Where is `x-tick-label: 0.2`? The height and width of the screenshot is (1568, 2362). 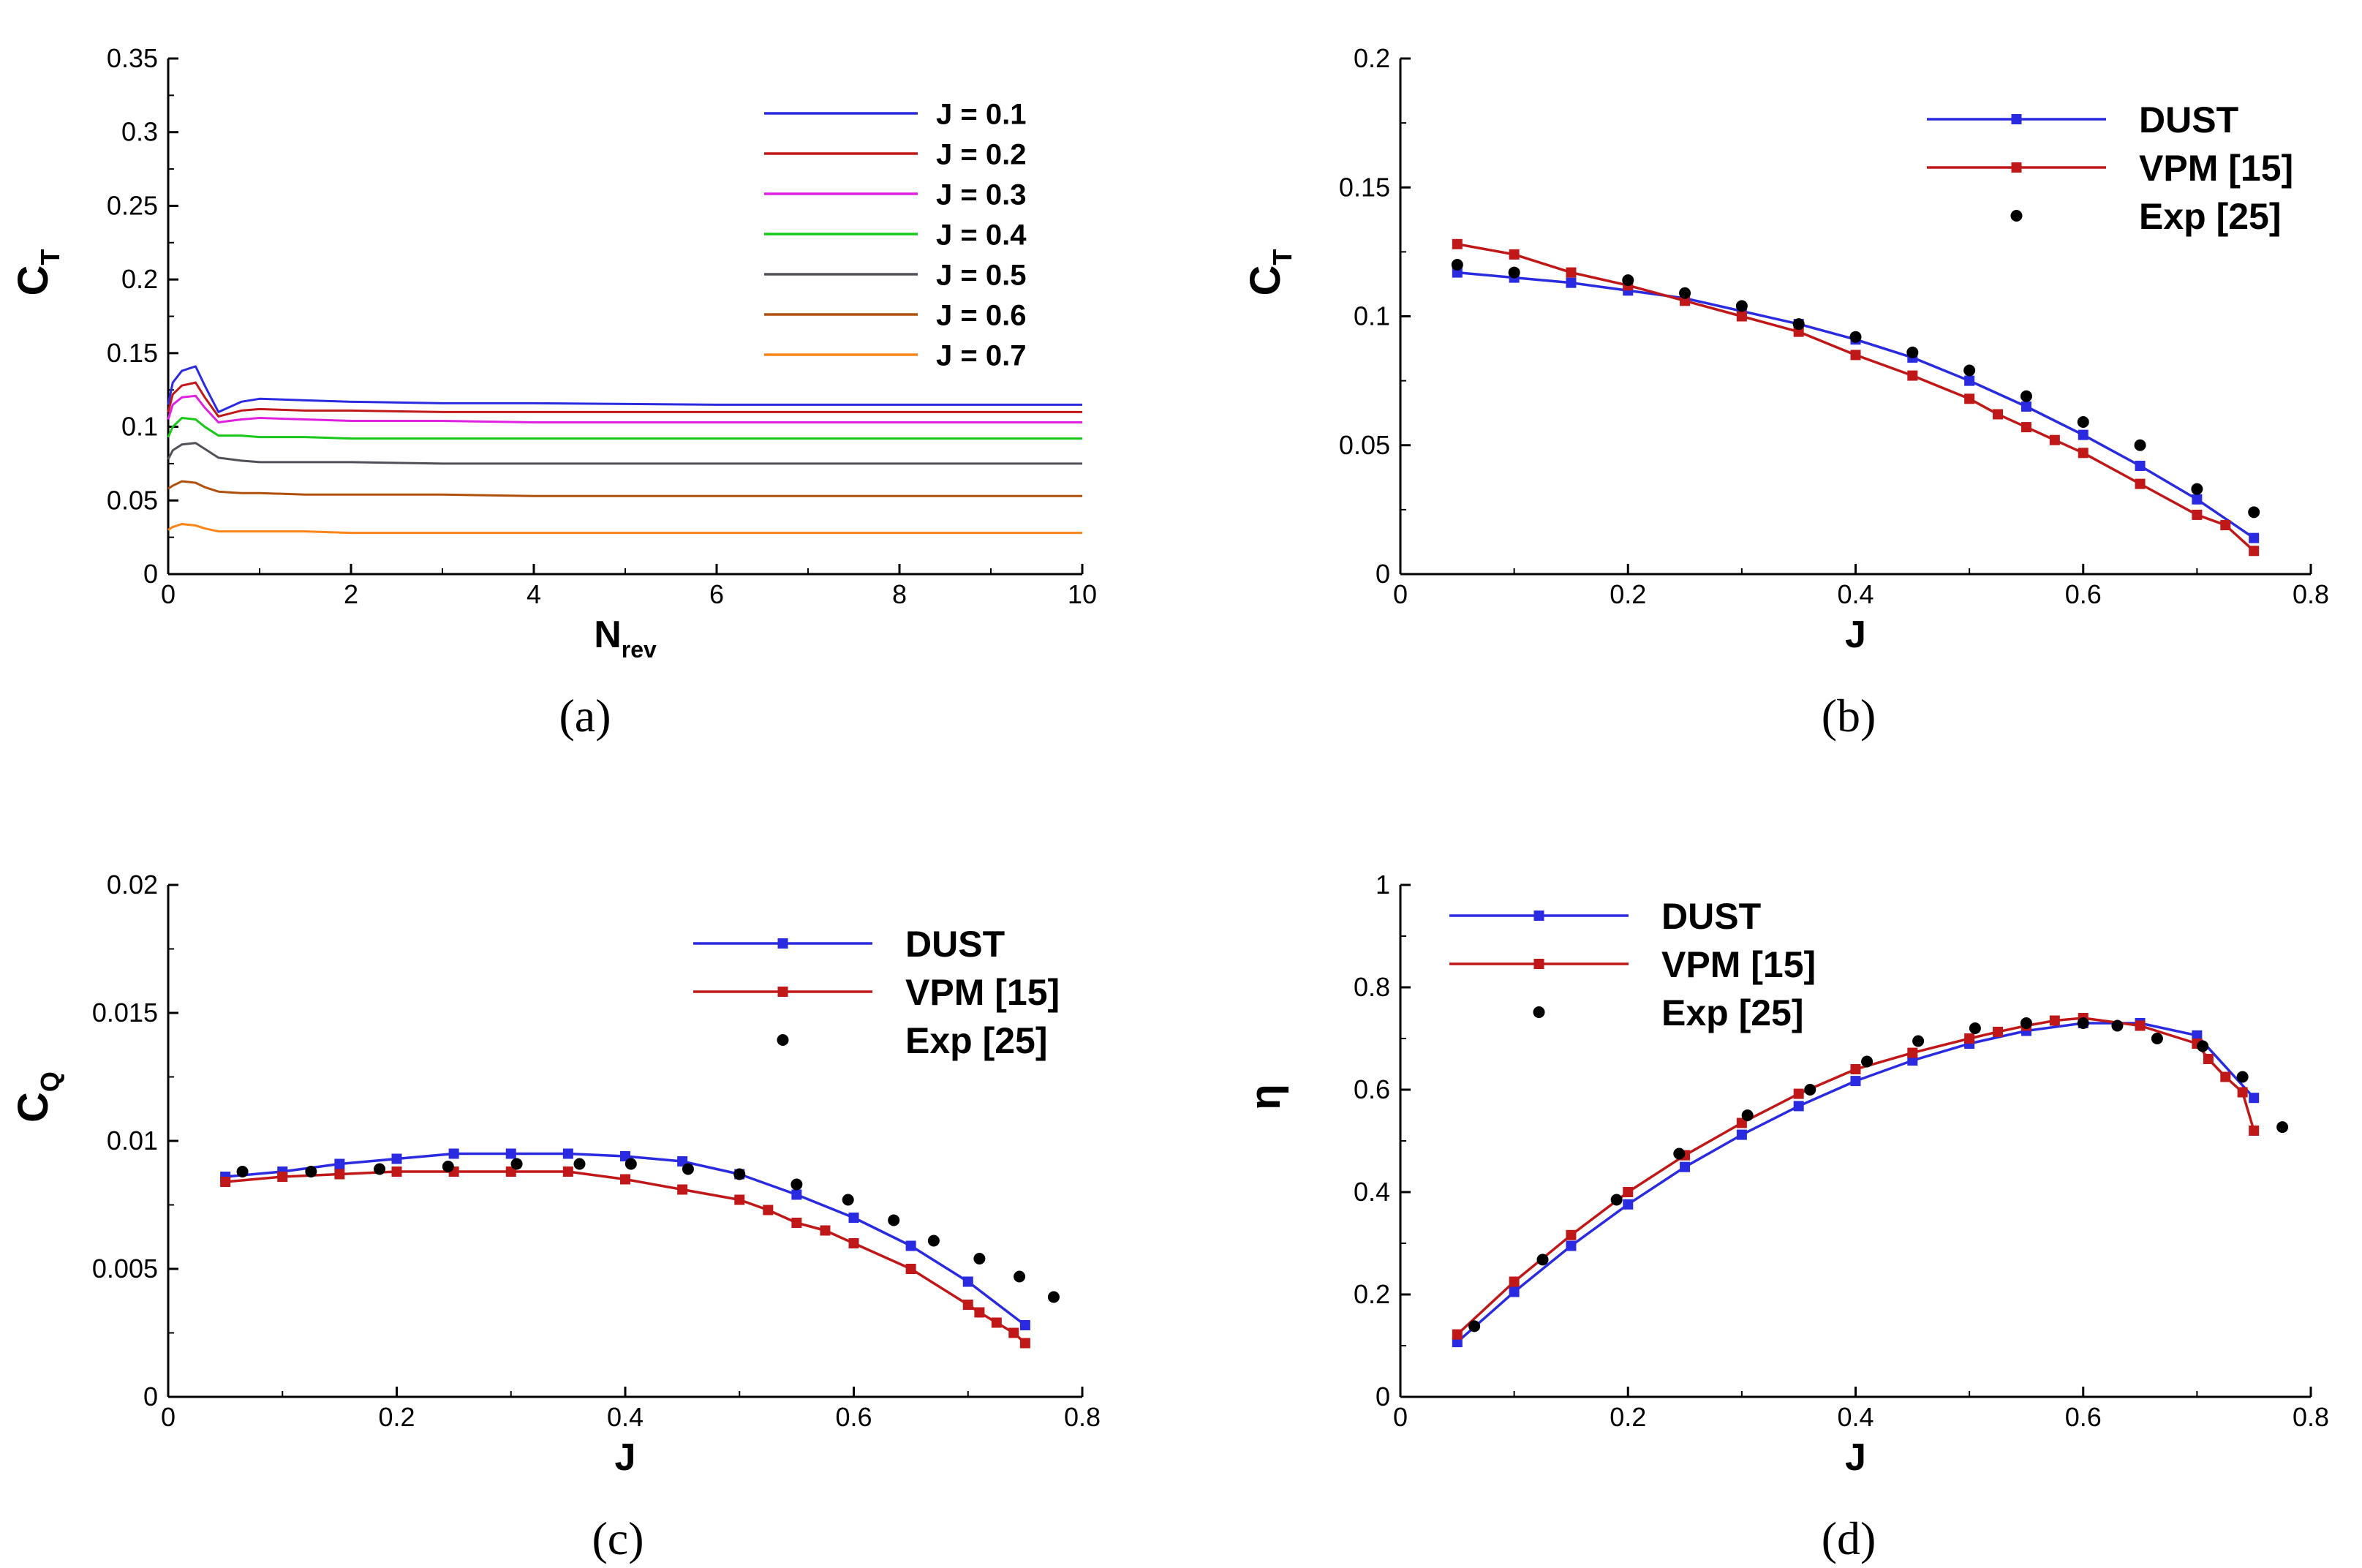 x-tick-label: 0.2 is located at coordinates (1628, 1417).